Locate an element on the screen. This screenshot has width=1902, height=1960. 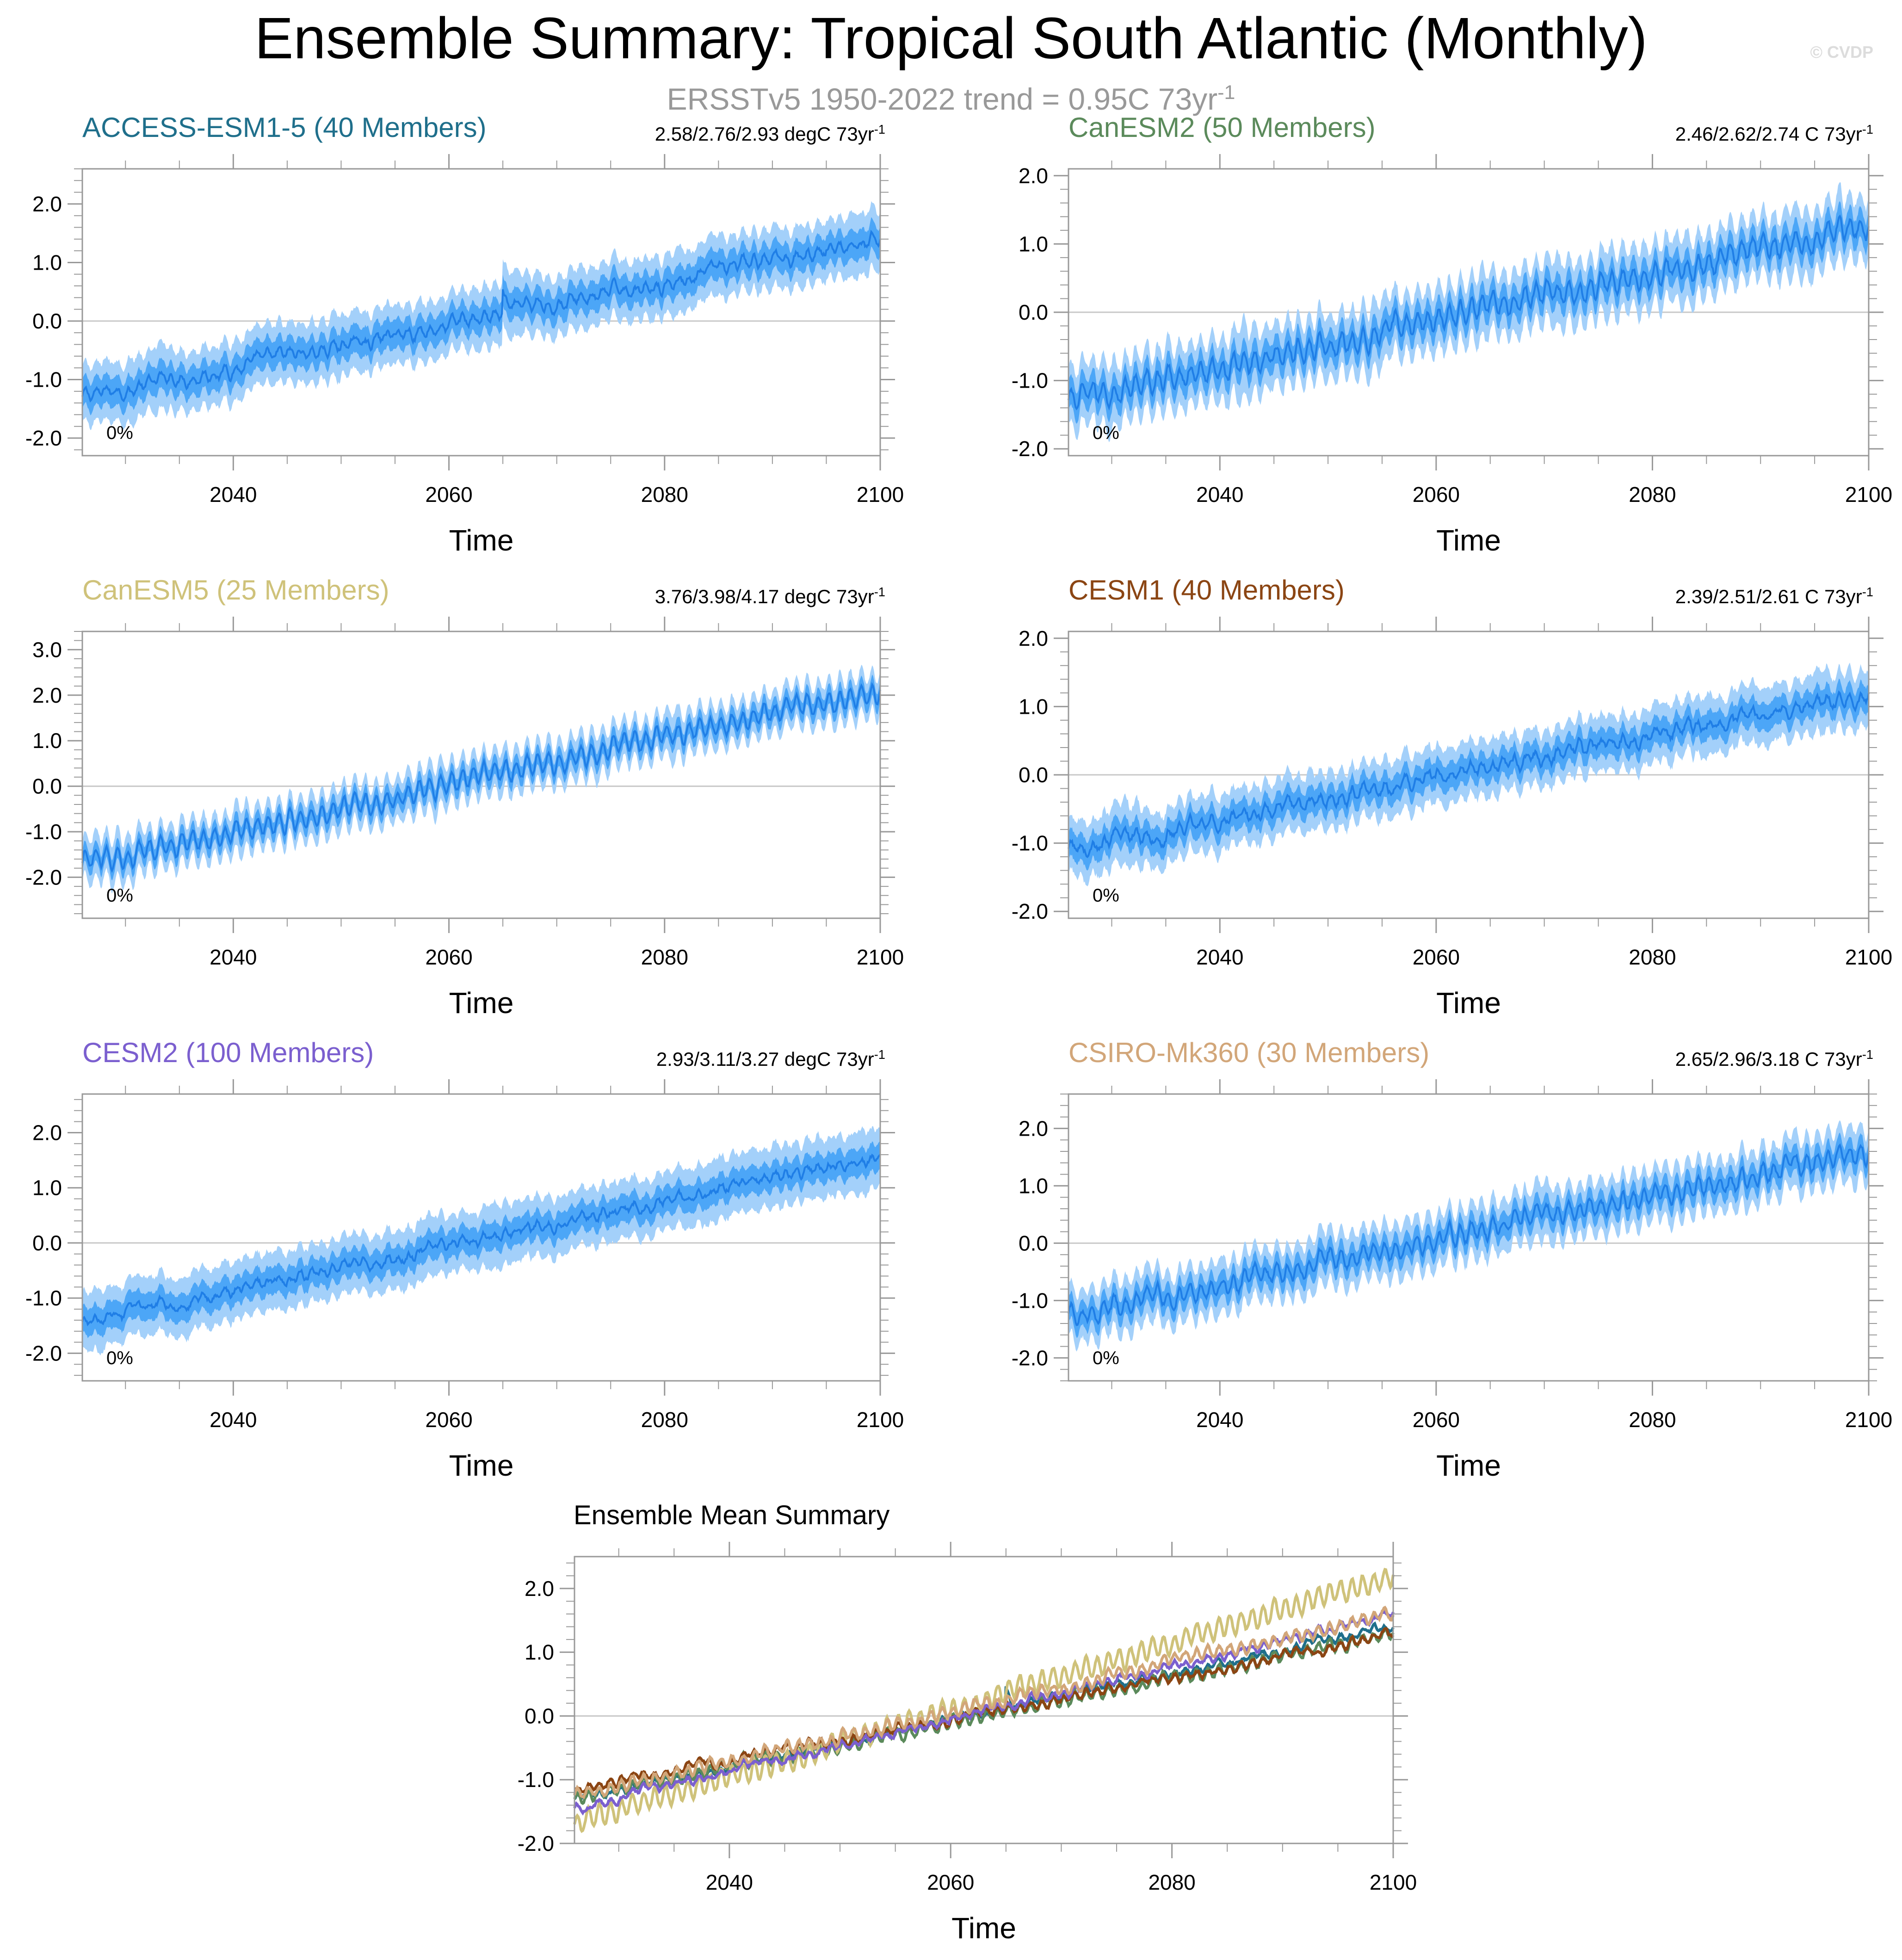
trend-text-cesm1: 2.39/2.51/2.61 C 73yr-1 is located at coordinates (1774, 594).